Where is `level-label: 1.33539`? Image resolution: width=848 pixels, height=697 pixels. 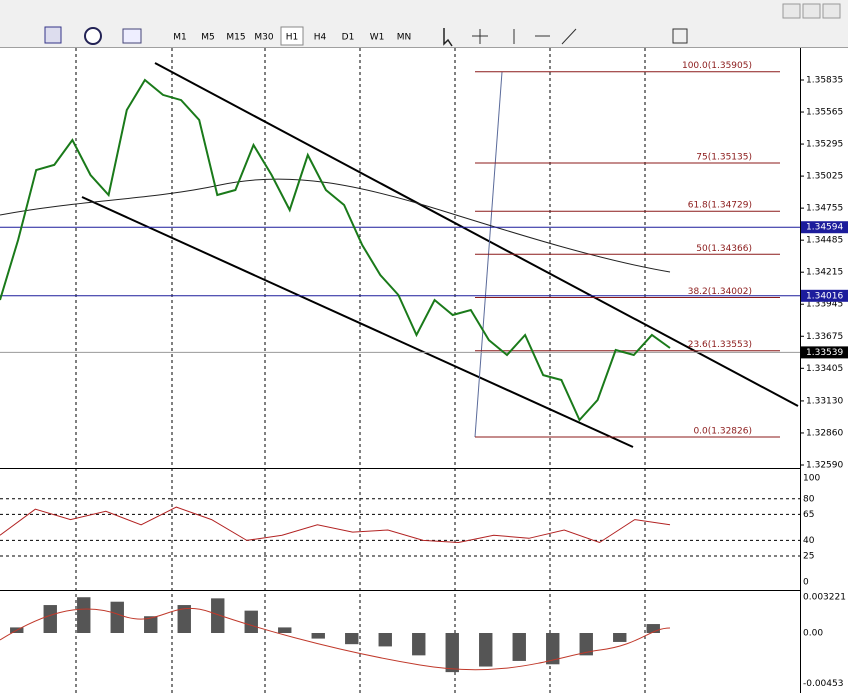
level-label: 1.33539 is located at coordinates (824, 353).